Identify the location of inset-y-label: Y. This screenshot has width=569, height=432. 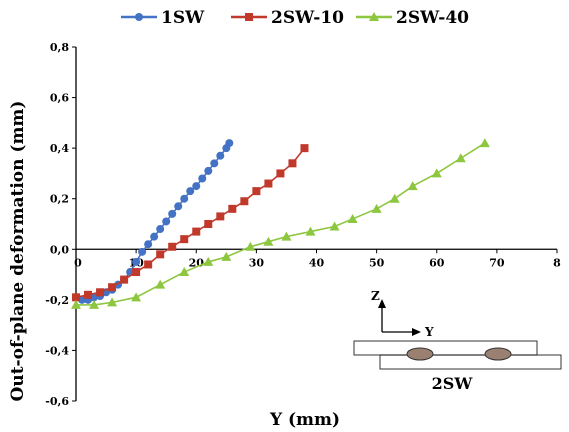
(429, 332).